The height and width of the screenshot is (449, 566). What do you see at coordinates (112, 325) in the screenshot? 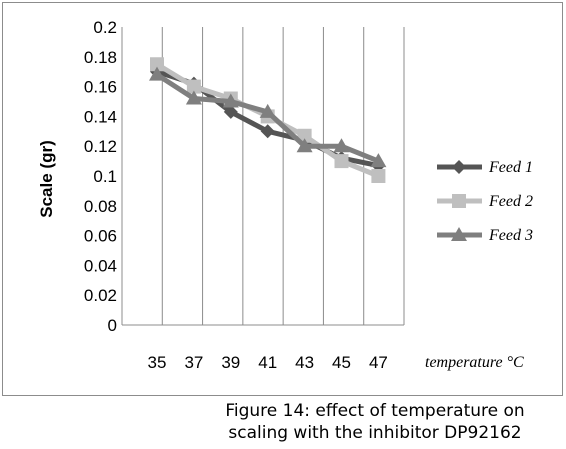
I see `y-tick-label: 0` at bounding box center [112, 325].